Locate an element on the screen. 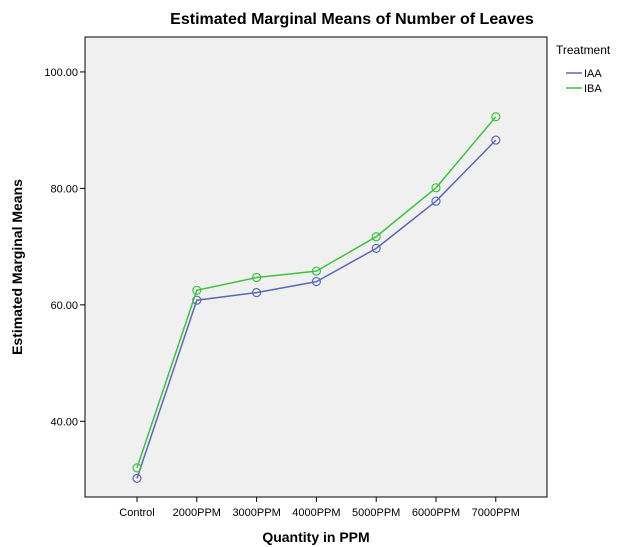 The width and height of the screenshot is (631, 547). x-tick-label: 2000PPM is located at coordinates (197, 513).